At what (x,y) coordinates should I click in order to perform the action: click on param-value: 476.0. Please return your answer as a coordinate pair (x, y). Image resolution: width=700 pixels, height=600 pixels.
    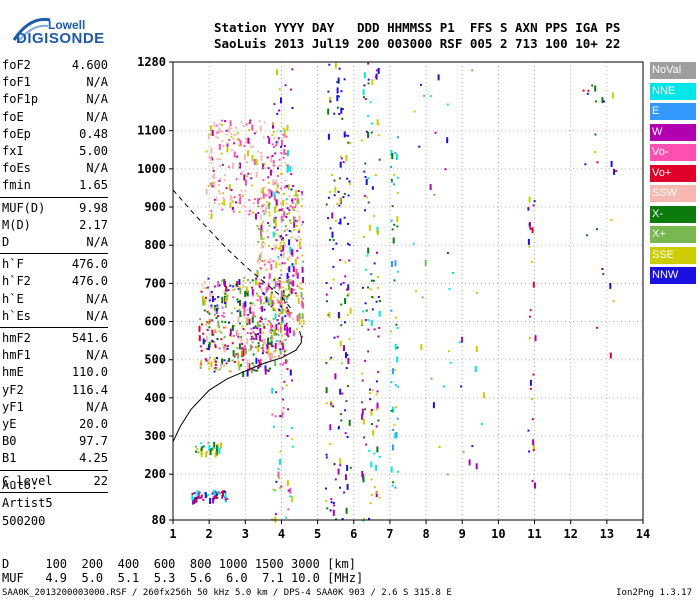
    Looking at the image, I should click on (89, 264).